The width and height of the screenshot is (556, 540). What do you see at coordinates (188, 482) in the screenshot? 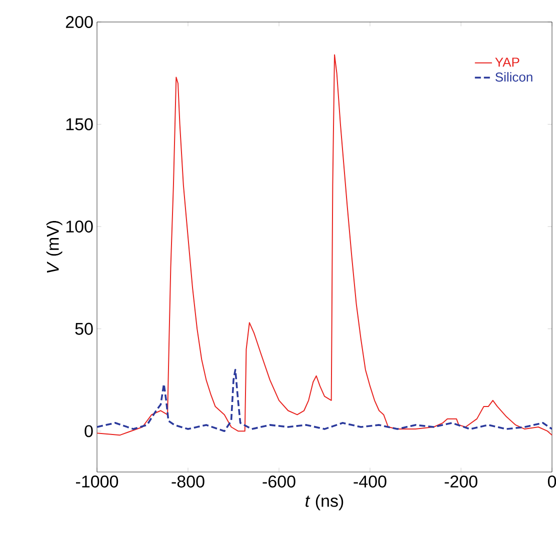
I see `x-tick-label: -800` at bounding box center [188, 482].